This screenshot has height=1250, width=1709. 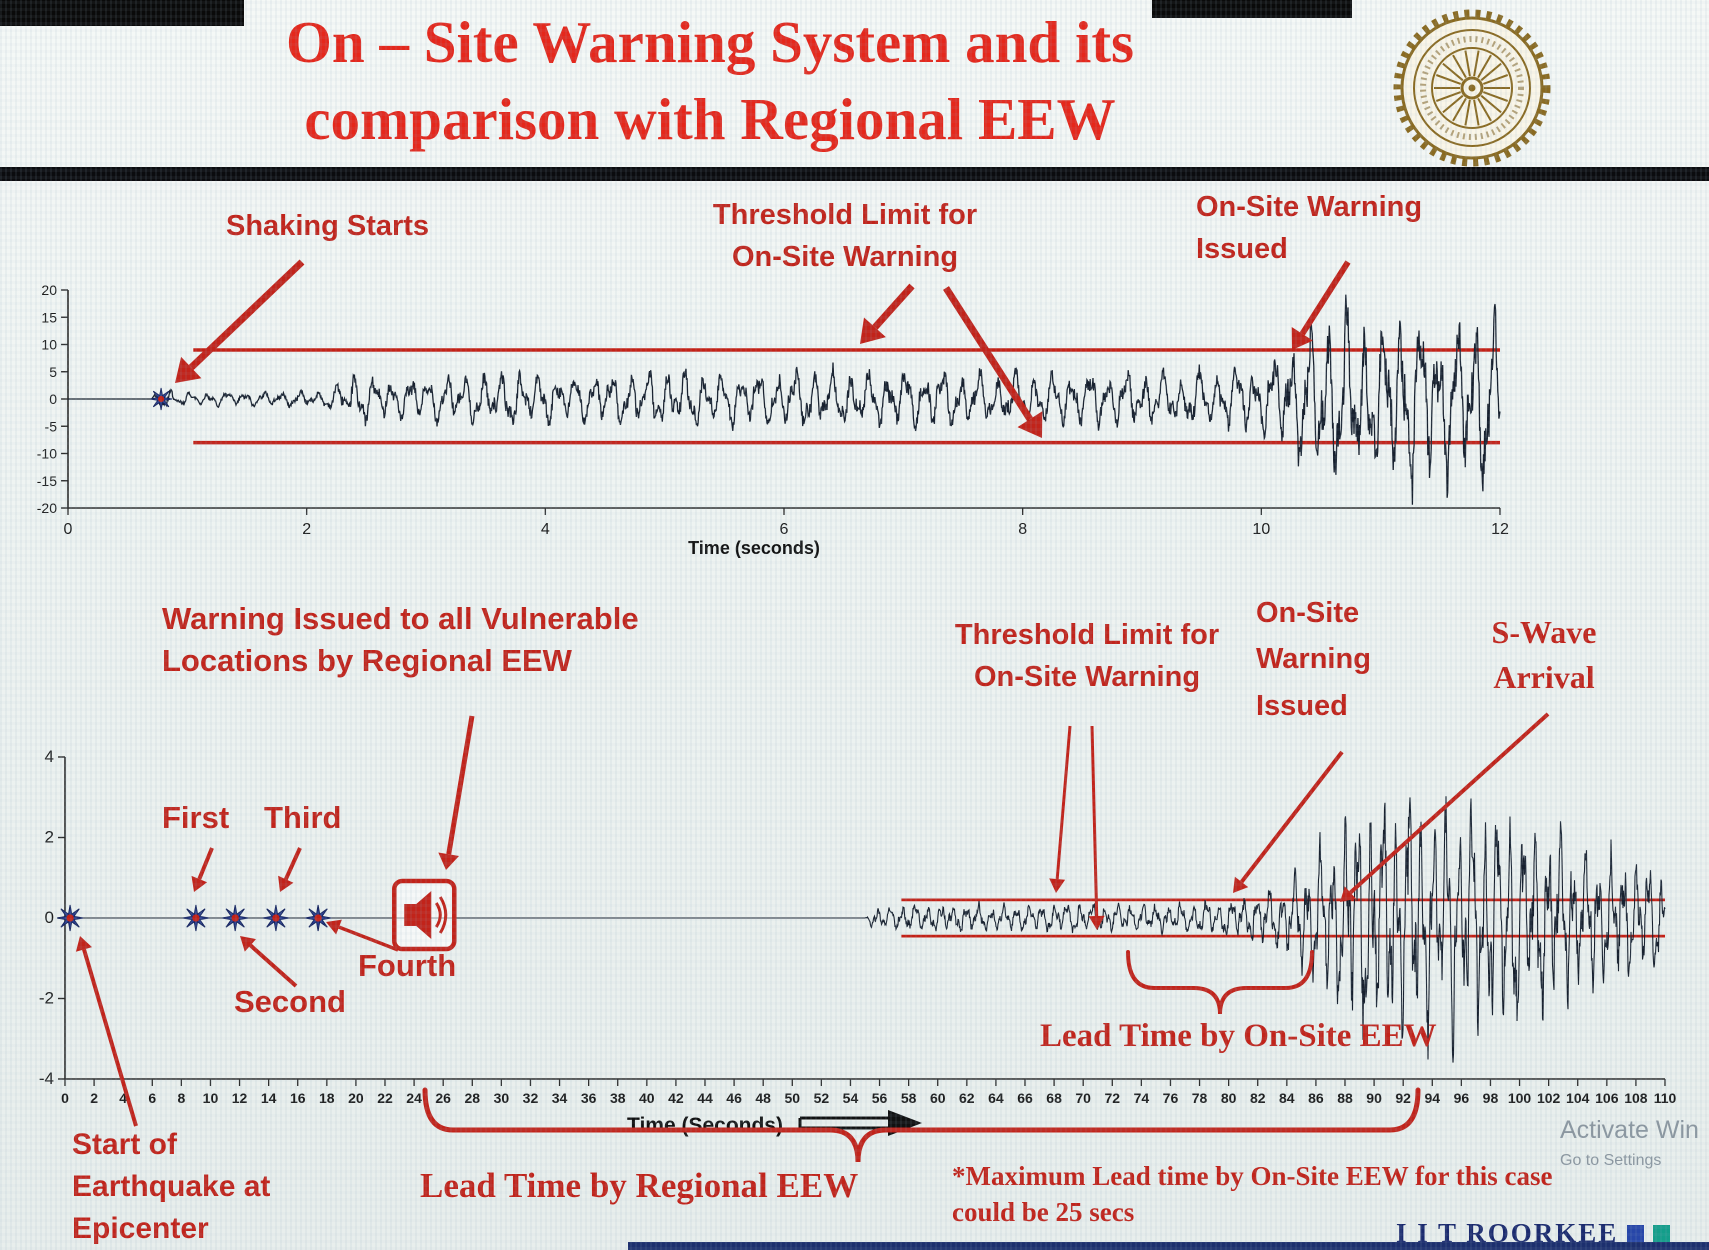 I want to click on logo-gear-ring, so click(x=1472, y=88).